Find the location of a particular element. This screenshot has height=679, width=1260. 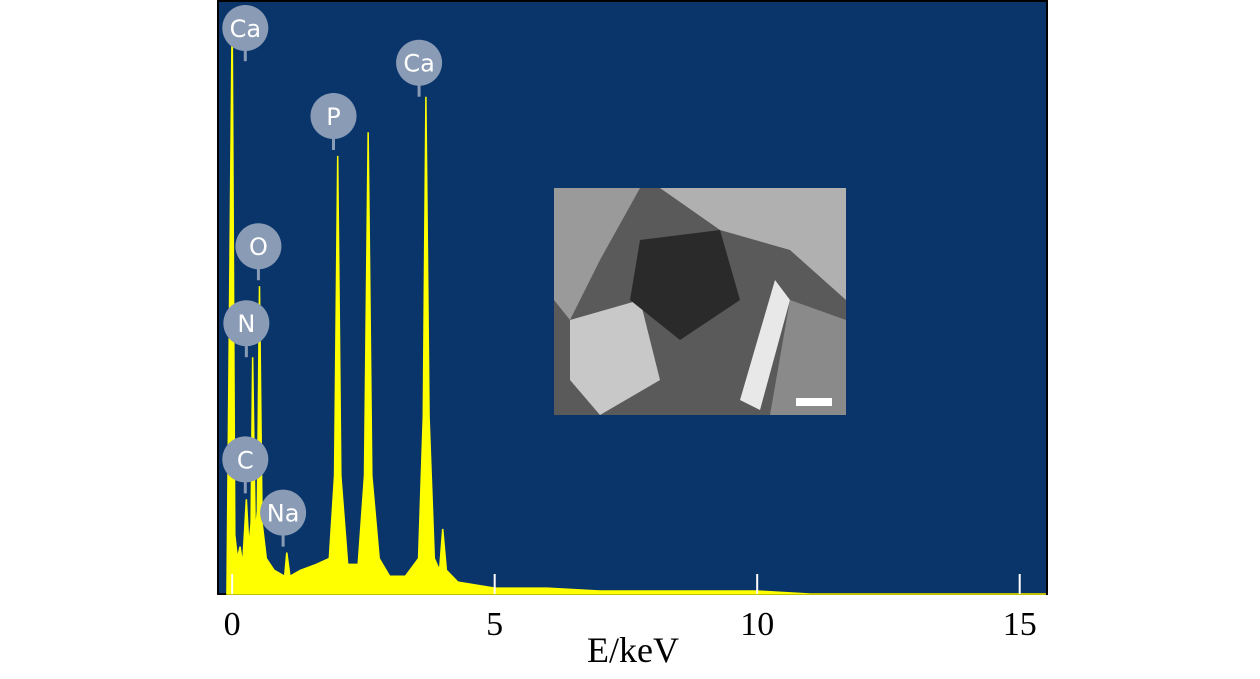

sem-inset is located at coordinates (700, 301).